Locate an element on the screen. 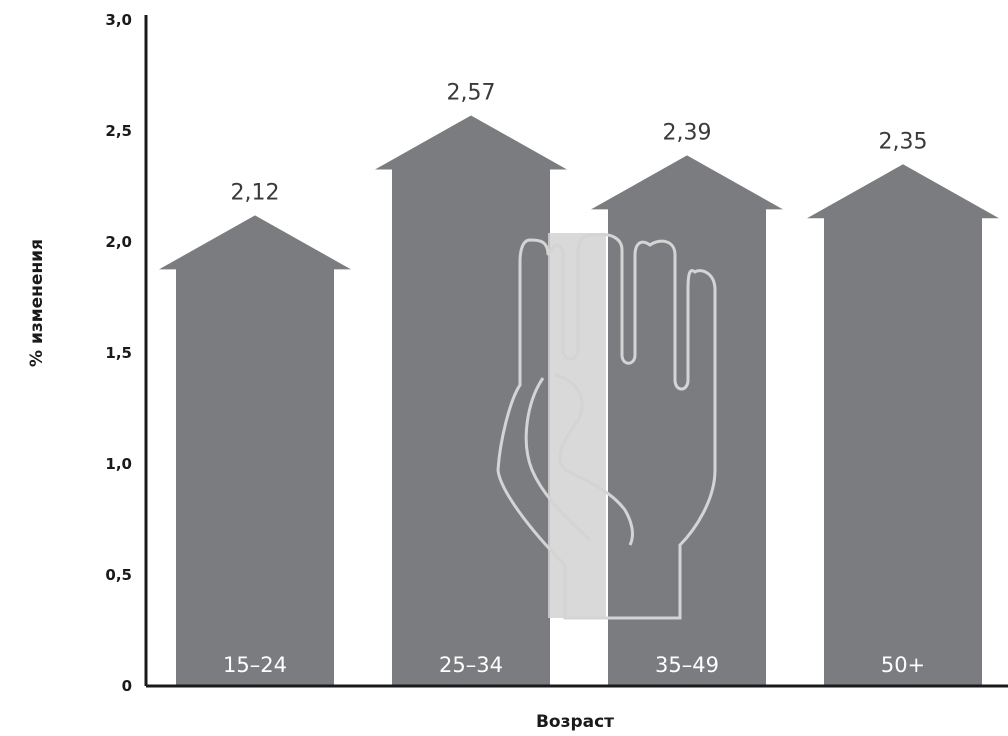 The image size is (1008, 736). y-tick-label: 0,5 is located at coordinates (118, 575).